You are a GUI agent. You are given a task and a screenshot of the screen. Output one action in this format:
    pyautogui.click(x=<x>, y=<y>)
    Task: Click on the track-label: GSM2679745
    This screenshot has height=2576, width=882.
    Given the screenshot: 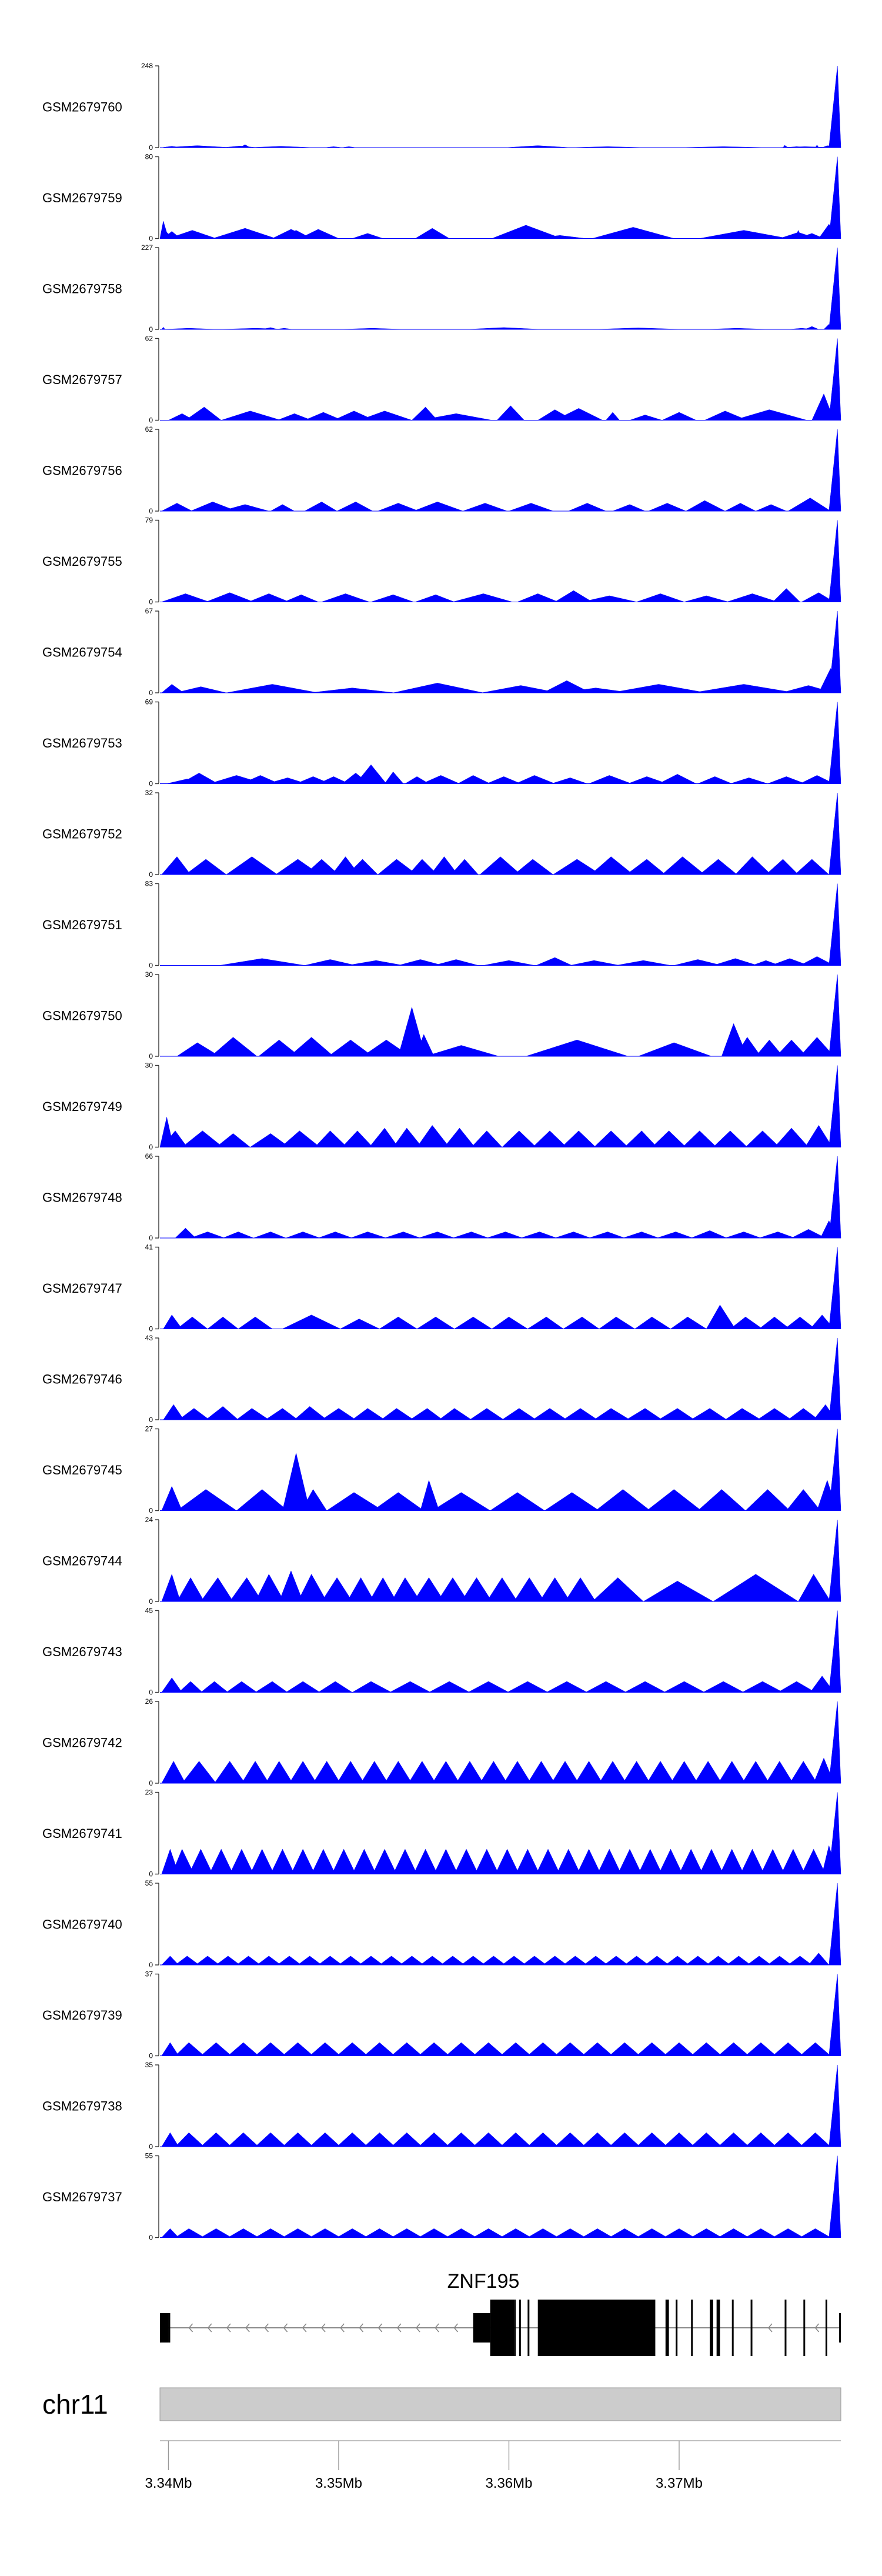 What is the action you would take?
    pyautogui.click(x=82, y=1470)
    